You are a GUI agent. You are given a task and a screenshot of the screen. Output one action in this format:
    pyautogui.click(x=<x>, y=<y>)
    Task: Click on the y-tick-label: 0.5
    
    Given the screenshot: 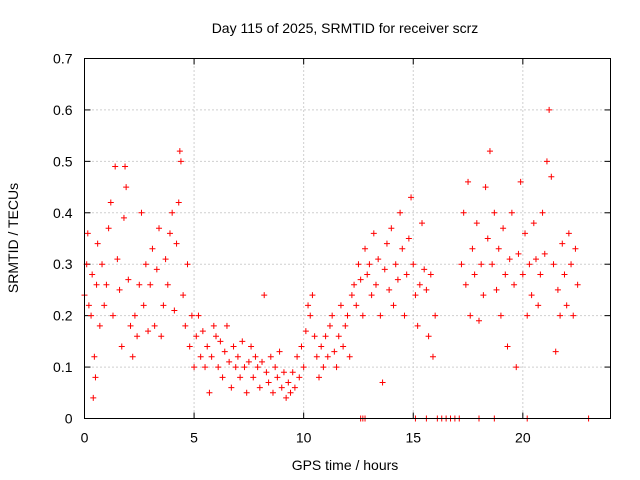 What is the action you would take?
    pyautogui.click(x=63, y=161)
    